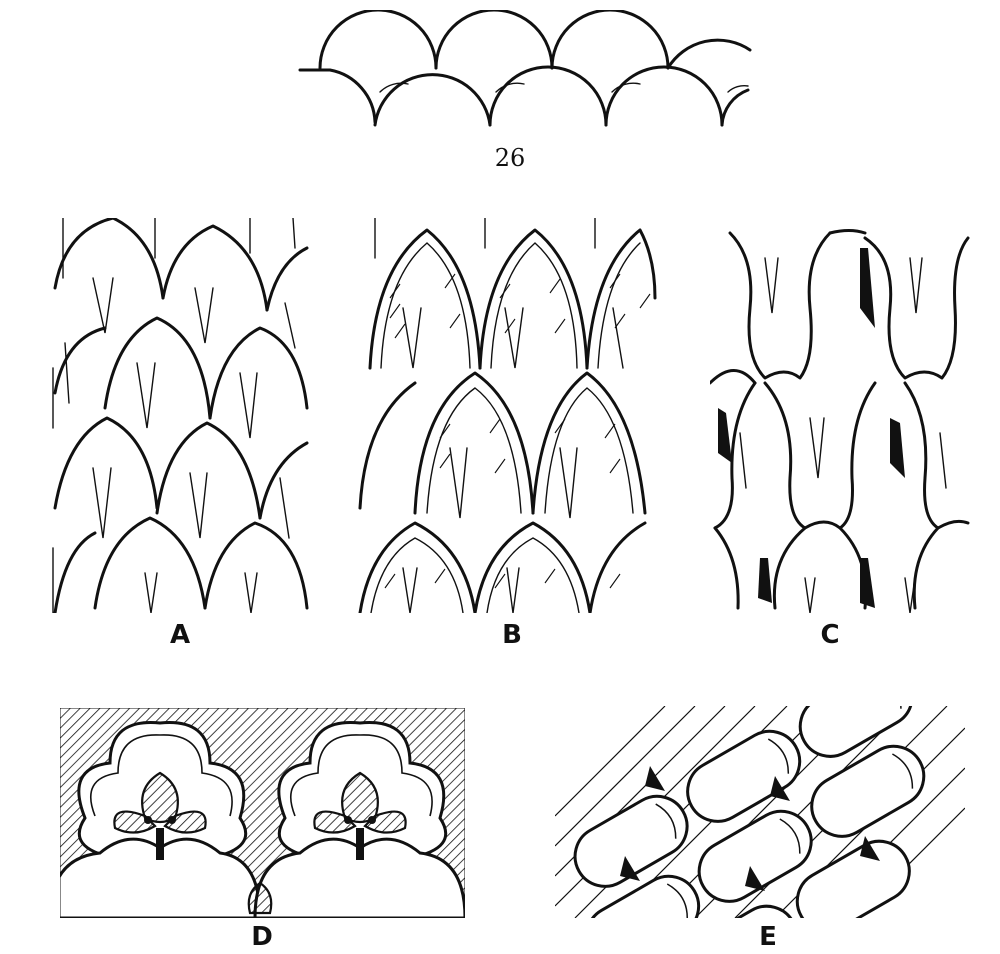  Describe the element at coordinates (840, 421) in the screenshot. I see `panel-c-drawing` at that location.